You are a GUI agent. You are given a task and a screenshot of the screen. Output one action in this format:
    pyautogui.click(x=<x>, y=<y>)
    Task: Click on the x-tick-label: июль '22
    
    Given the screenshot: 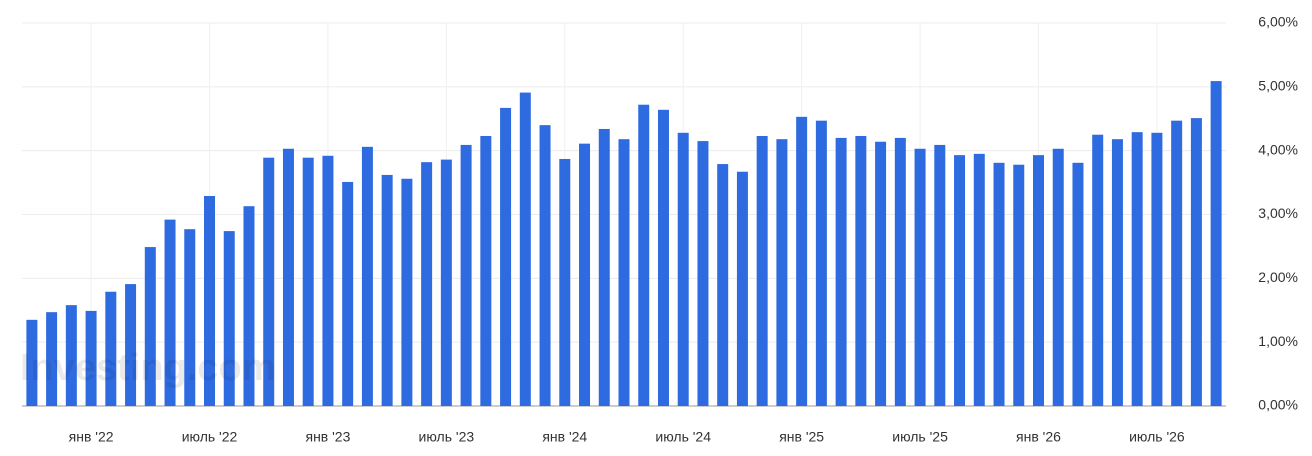 What is the action you would take?
    pyautogui.click(x=210, y=437)
    